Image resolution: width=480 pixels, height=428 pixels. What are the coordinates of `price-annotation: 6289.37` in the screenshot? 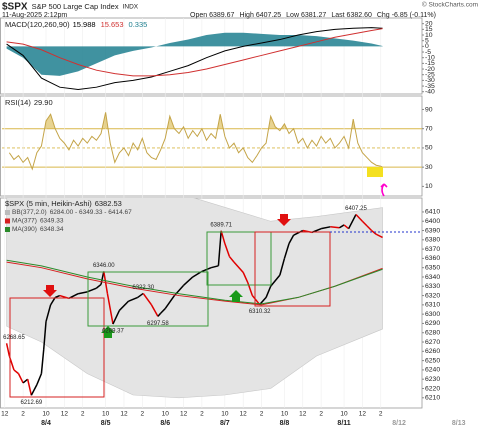 It's located at (113, 332).